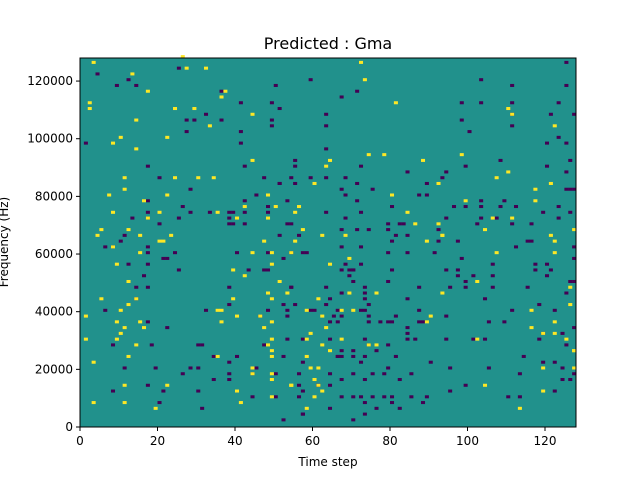  Describe the element at coordinates (5, 242) in the screenshot. I see `y-axis-label: Frequency (Hz)` at that location.